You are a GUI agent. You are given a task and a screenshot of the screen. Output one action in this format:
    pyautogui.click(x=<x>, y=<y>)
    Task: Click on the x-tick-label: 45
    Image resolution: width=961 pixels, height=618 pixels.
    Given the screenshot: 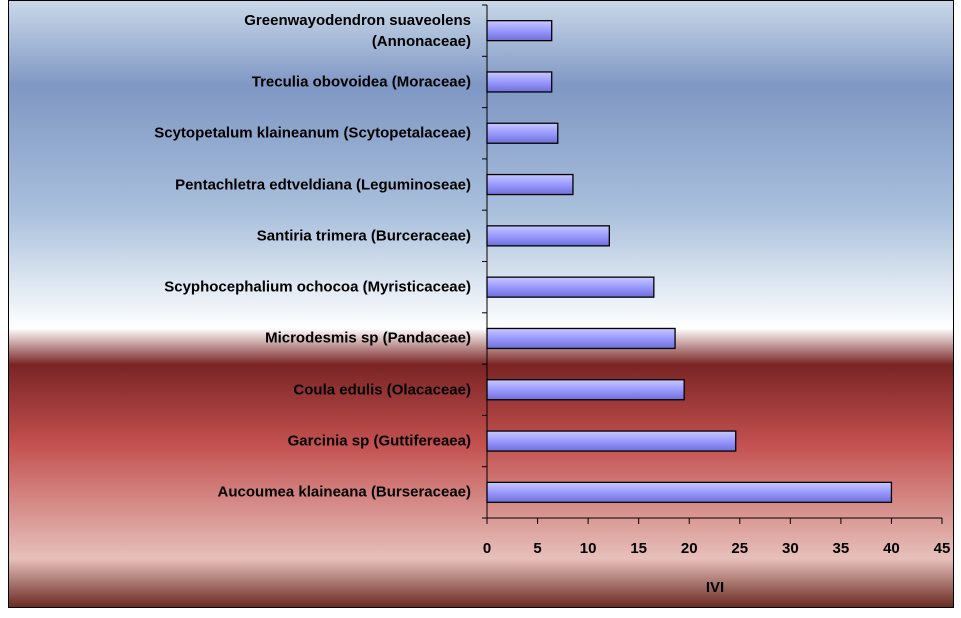 What is the action you would take?
    pyautogui.click(x=942, y=548)
    